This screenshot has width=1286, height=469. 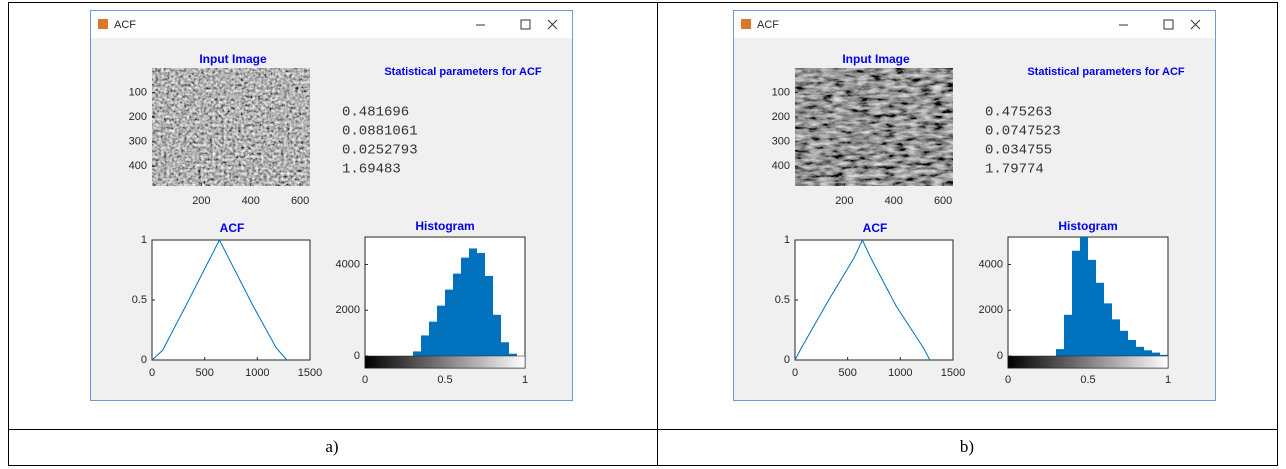 What do you see at coordinates (380, 151) in the screenshot?
I see `stat-value: 0.0252793` at bounding box center [380, 151].